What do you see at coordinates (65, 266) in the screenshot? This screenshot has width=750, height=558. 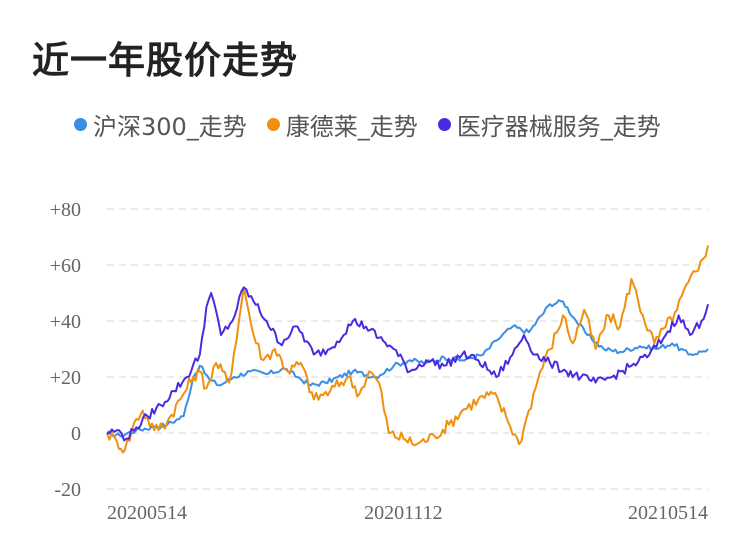 I see `y-tick-label: +60` at bounding box center [65, 266].